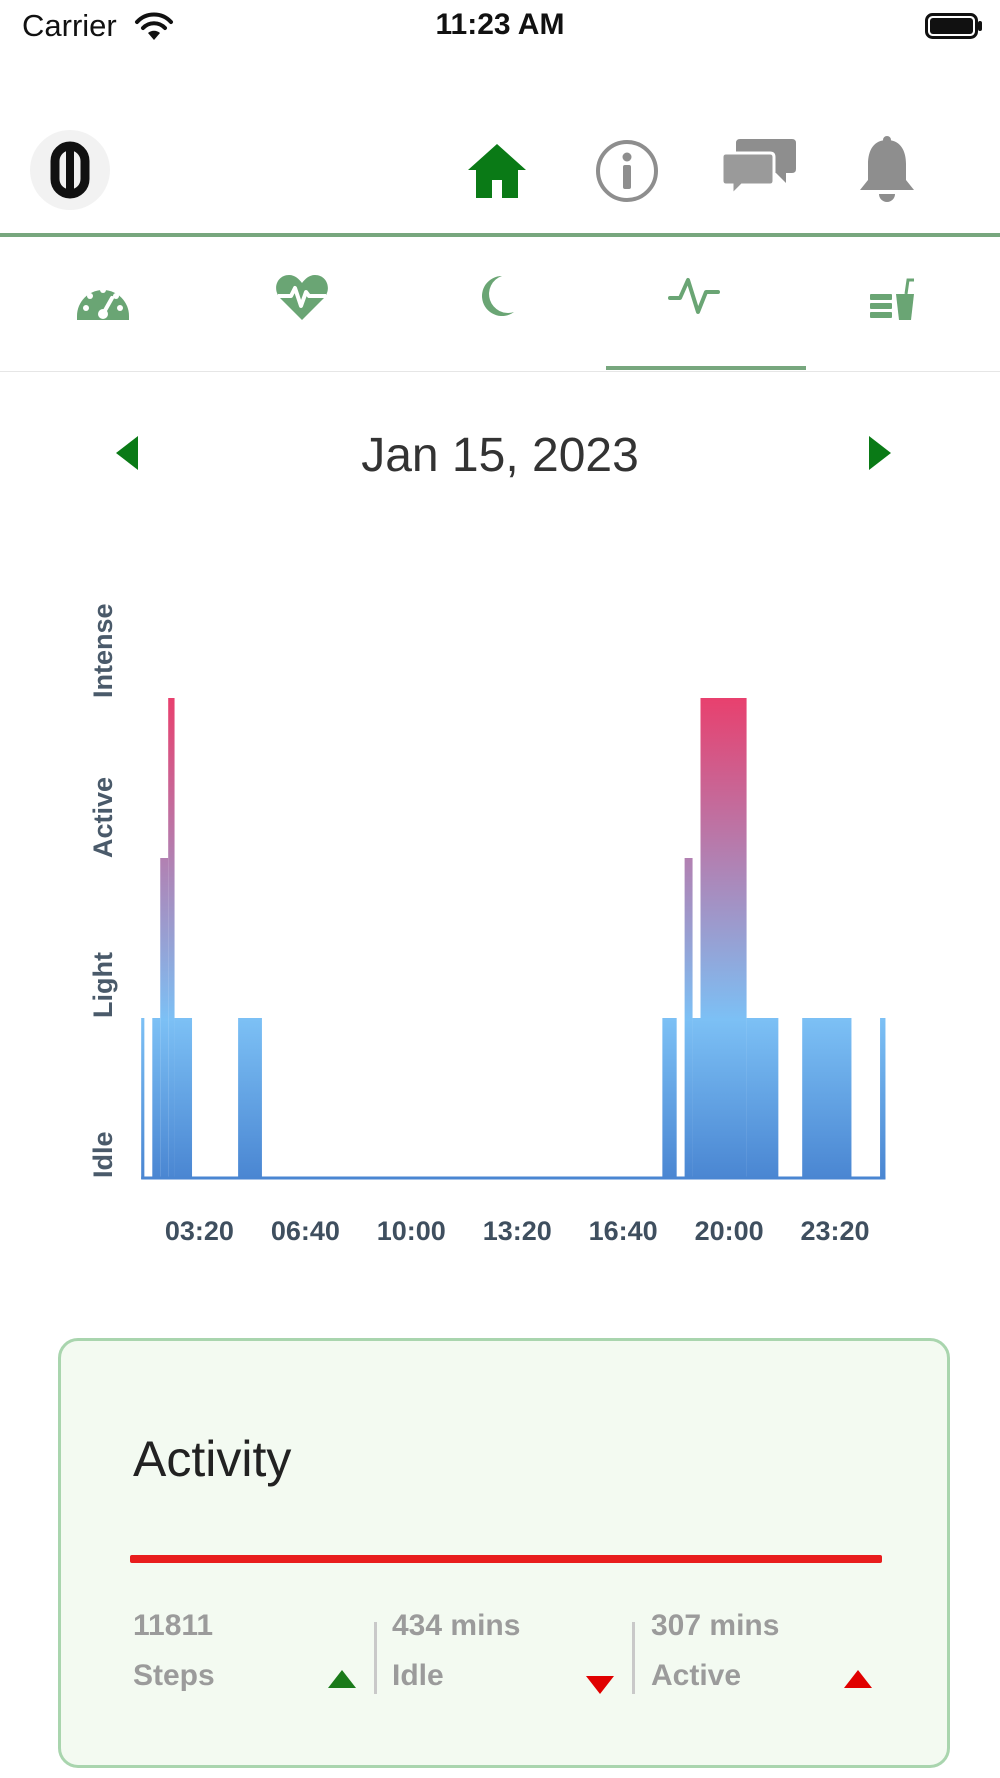 Image resolution: width=1000 pixels, height=1778 pixels. I want to click on food-drink-icon, so click(893, 300).